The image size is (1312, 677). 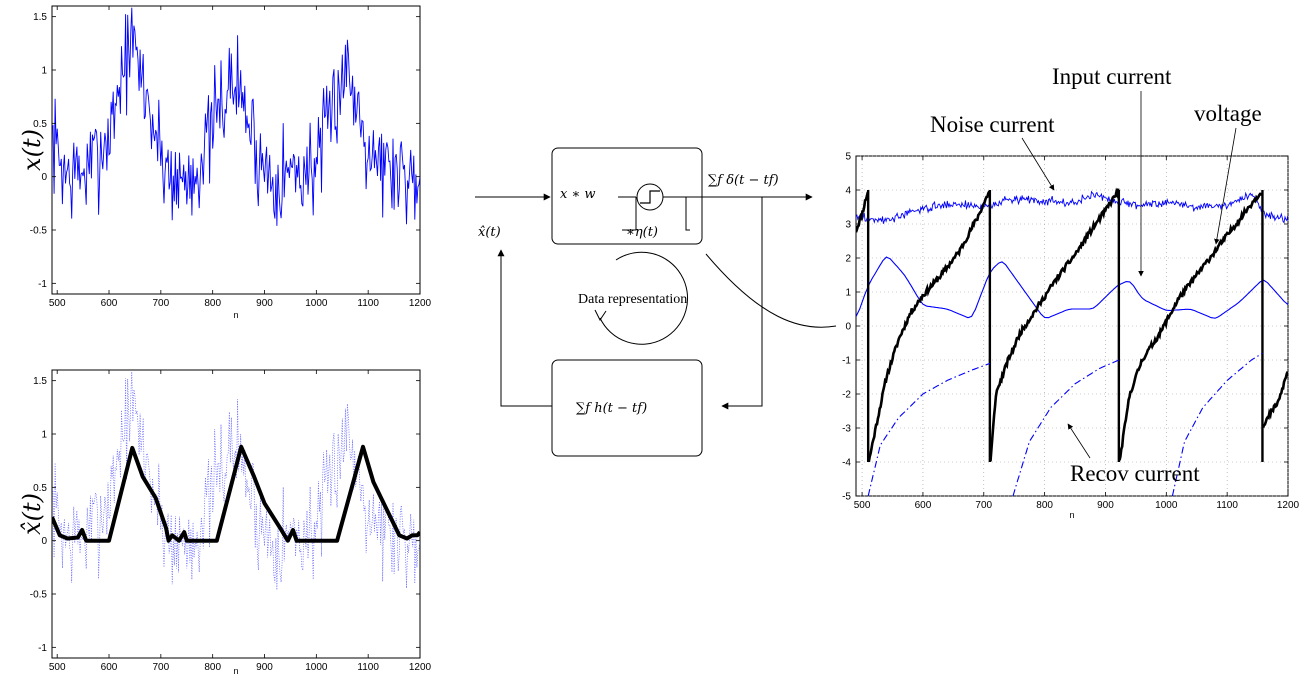 I want to click on feedback-arrow, so click(x=742, y=303).